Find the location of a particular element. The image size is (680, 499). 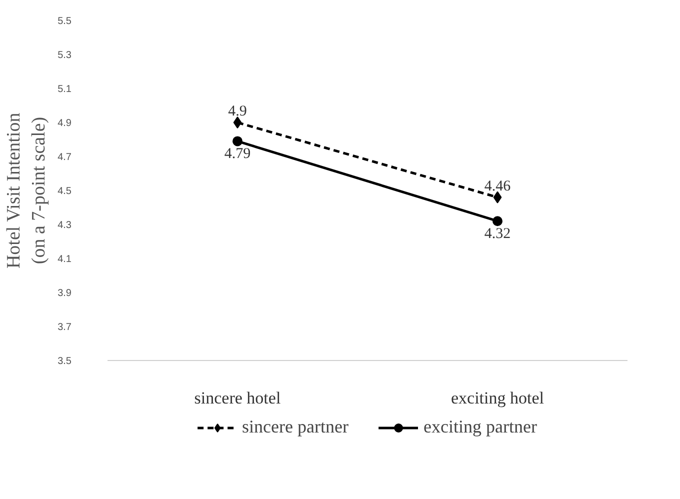

y-tick-label: 4.7 is located at coordinates (65, 157).